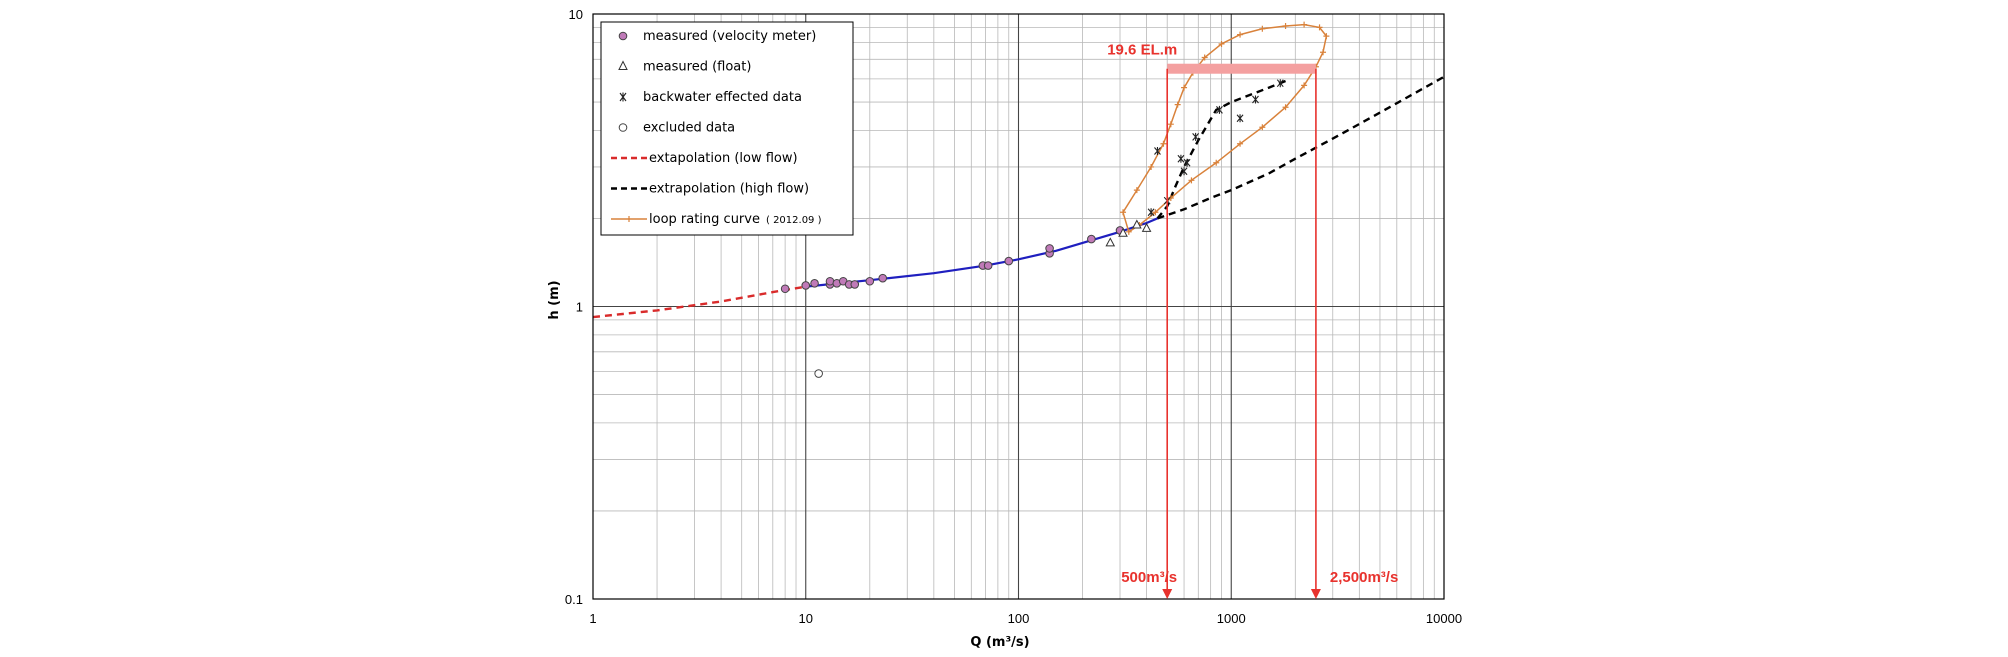 Image resolution: width=2008 pixels, height=657 pixels. What do you see at coordinates (554, 299) in the screenshot?
I see `y-axis-label: h (m)` at bounding box center [554, 299].